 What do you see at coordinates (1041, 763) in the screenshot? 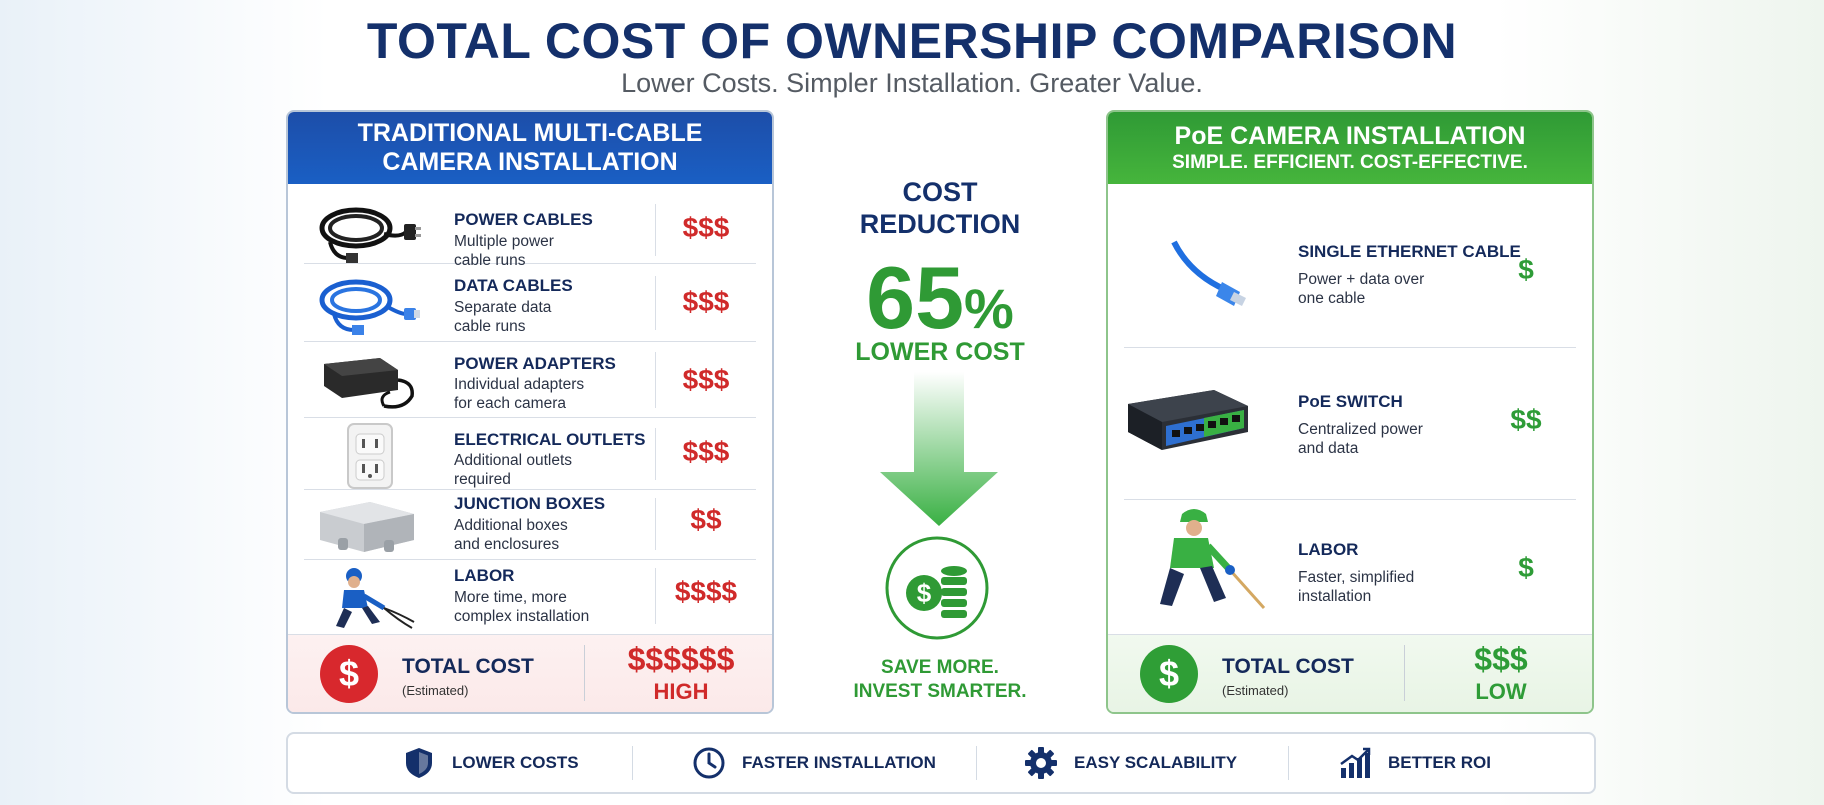
I see `gear-icon` at bounding box center [1041, 763].